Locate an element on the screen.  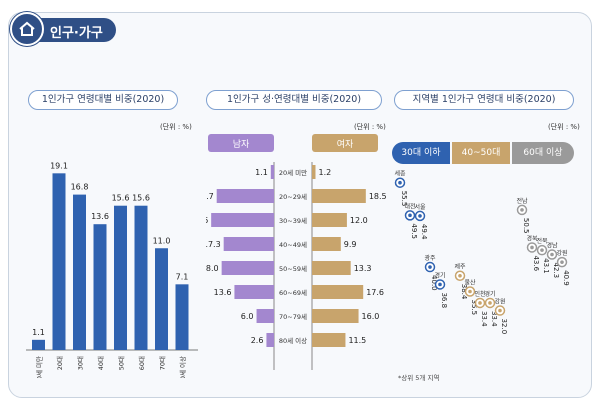
header-band is located at coordinates (73, 30).